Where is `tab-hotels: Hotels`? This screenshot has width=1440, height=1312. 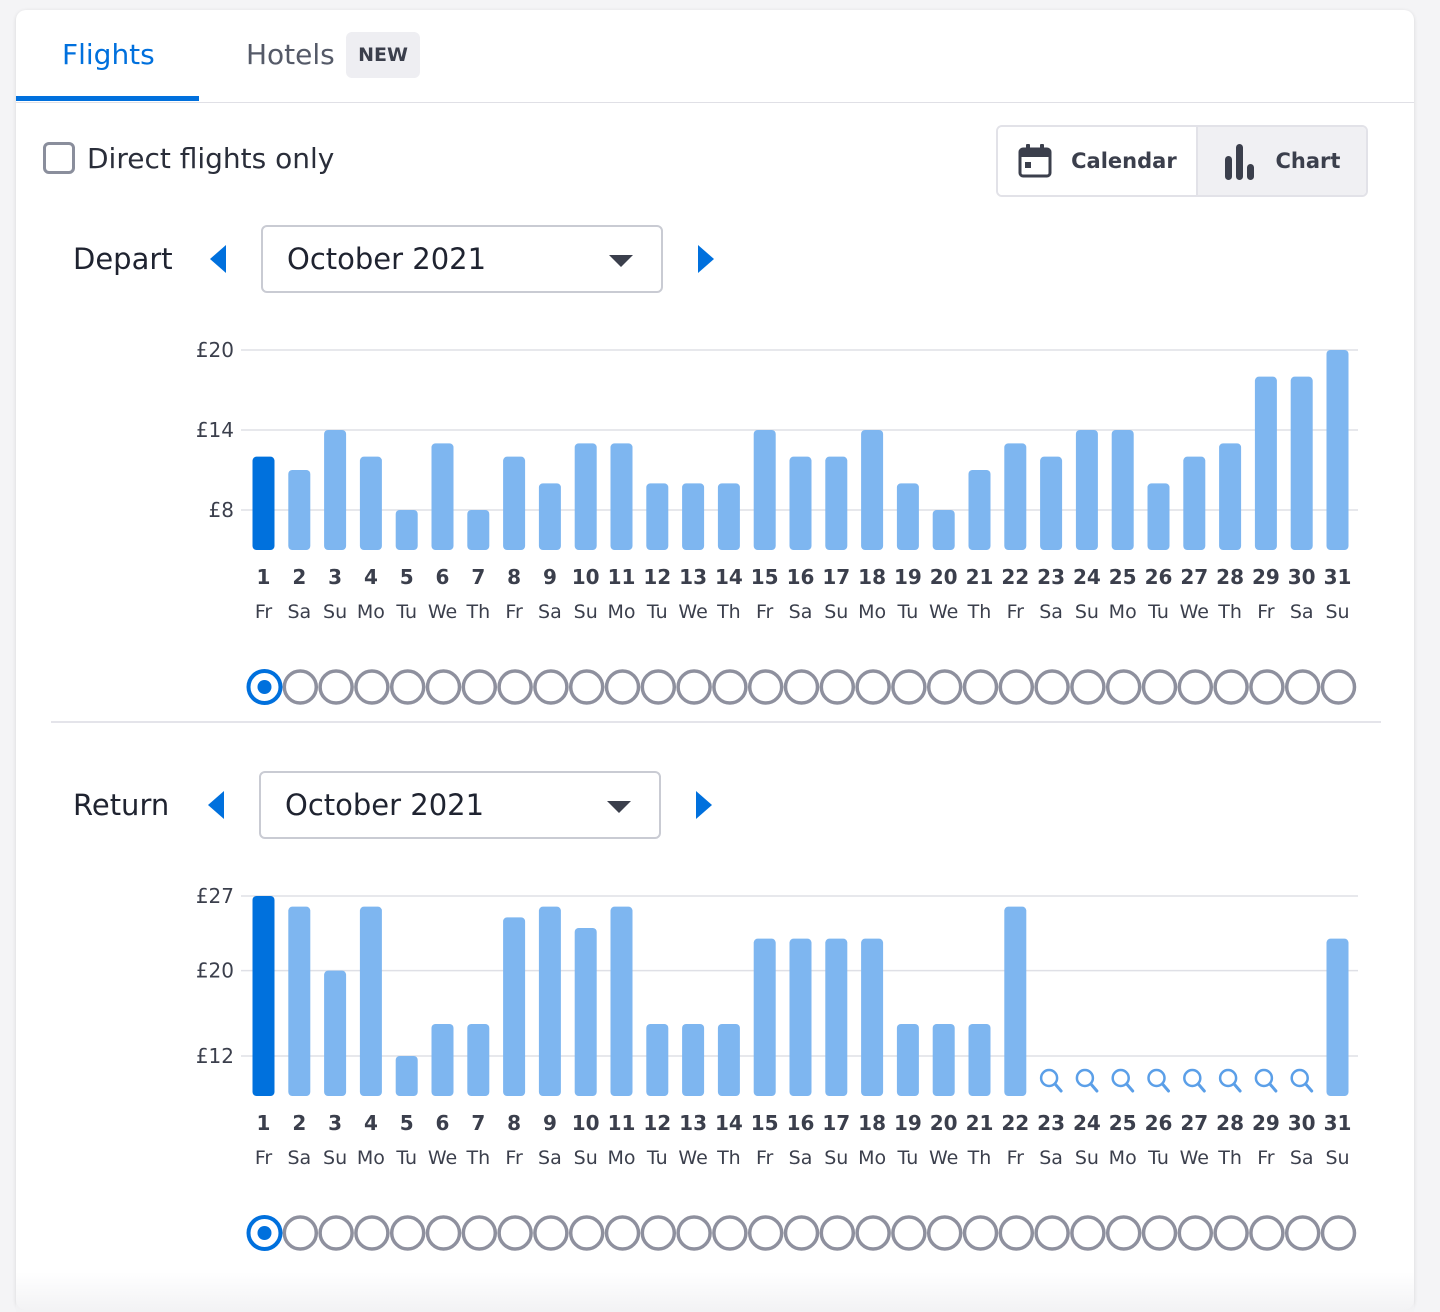 tab-hotels: Hotels is located at coordinates (290, 54).